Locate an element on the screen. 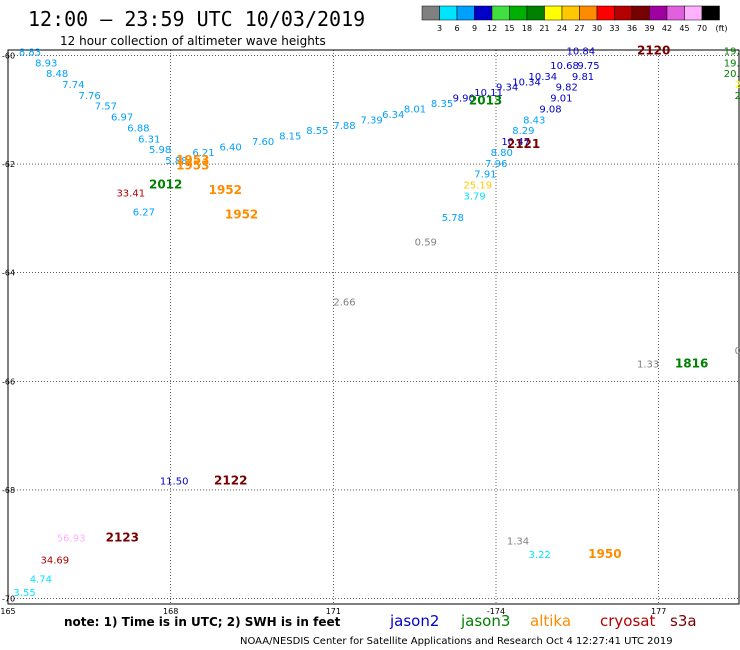  legend-jason3: jason3 is located at coordinates (485, 621).